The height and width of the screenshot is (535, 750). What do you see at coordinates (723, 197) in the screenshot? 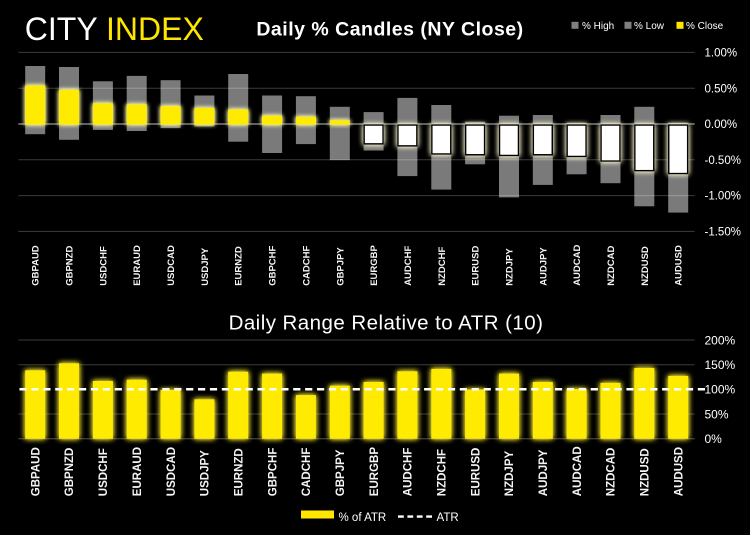
I see `svg-text: -1.00%` at bounding box center [723, 197].